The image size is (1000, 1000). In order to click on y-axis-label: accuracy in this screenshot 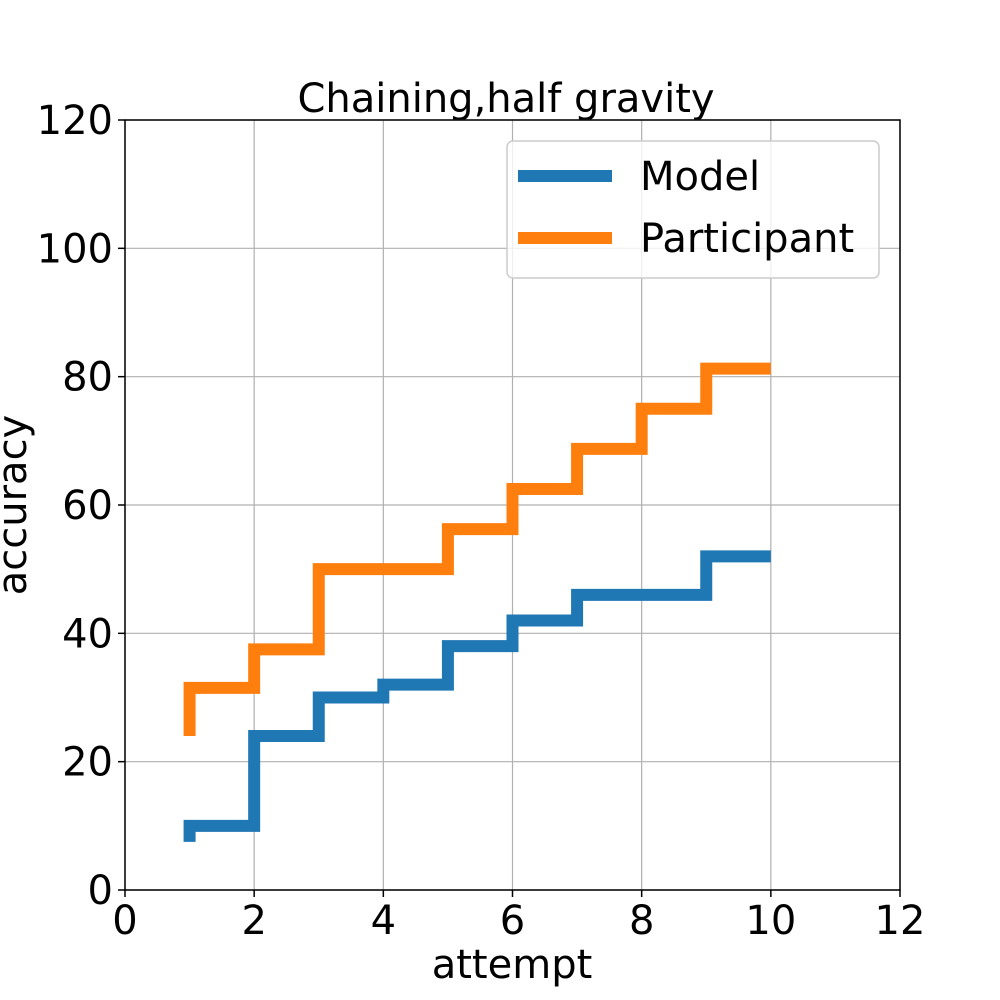, I will do `click(18, 505)`.